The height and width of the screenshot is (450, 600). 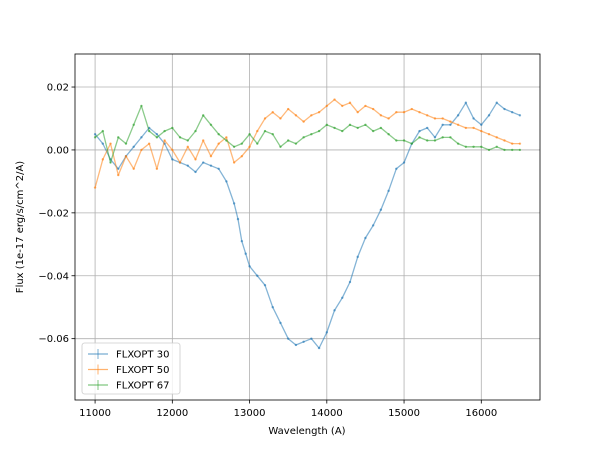 I want to click on y-tick-label: 0.02, so click(x=58, y=88).